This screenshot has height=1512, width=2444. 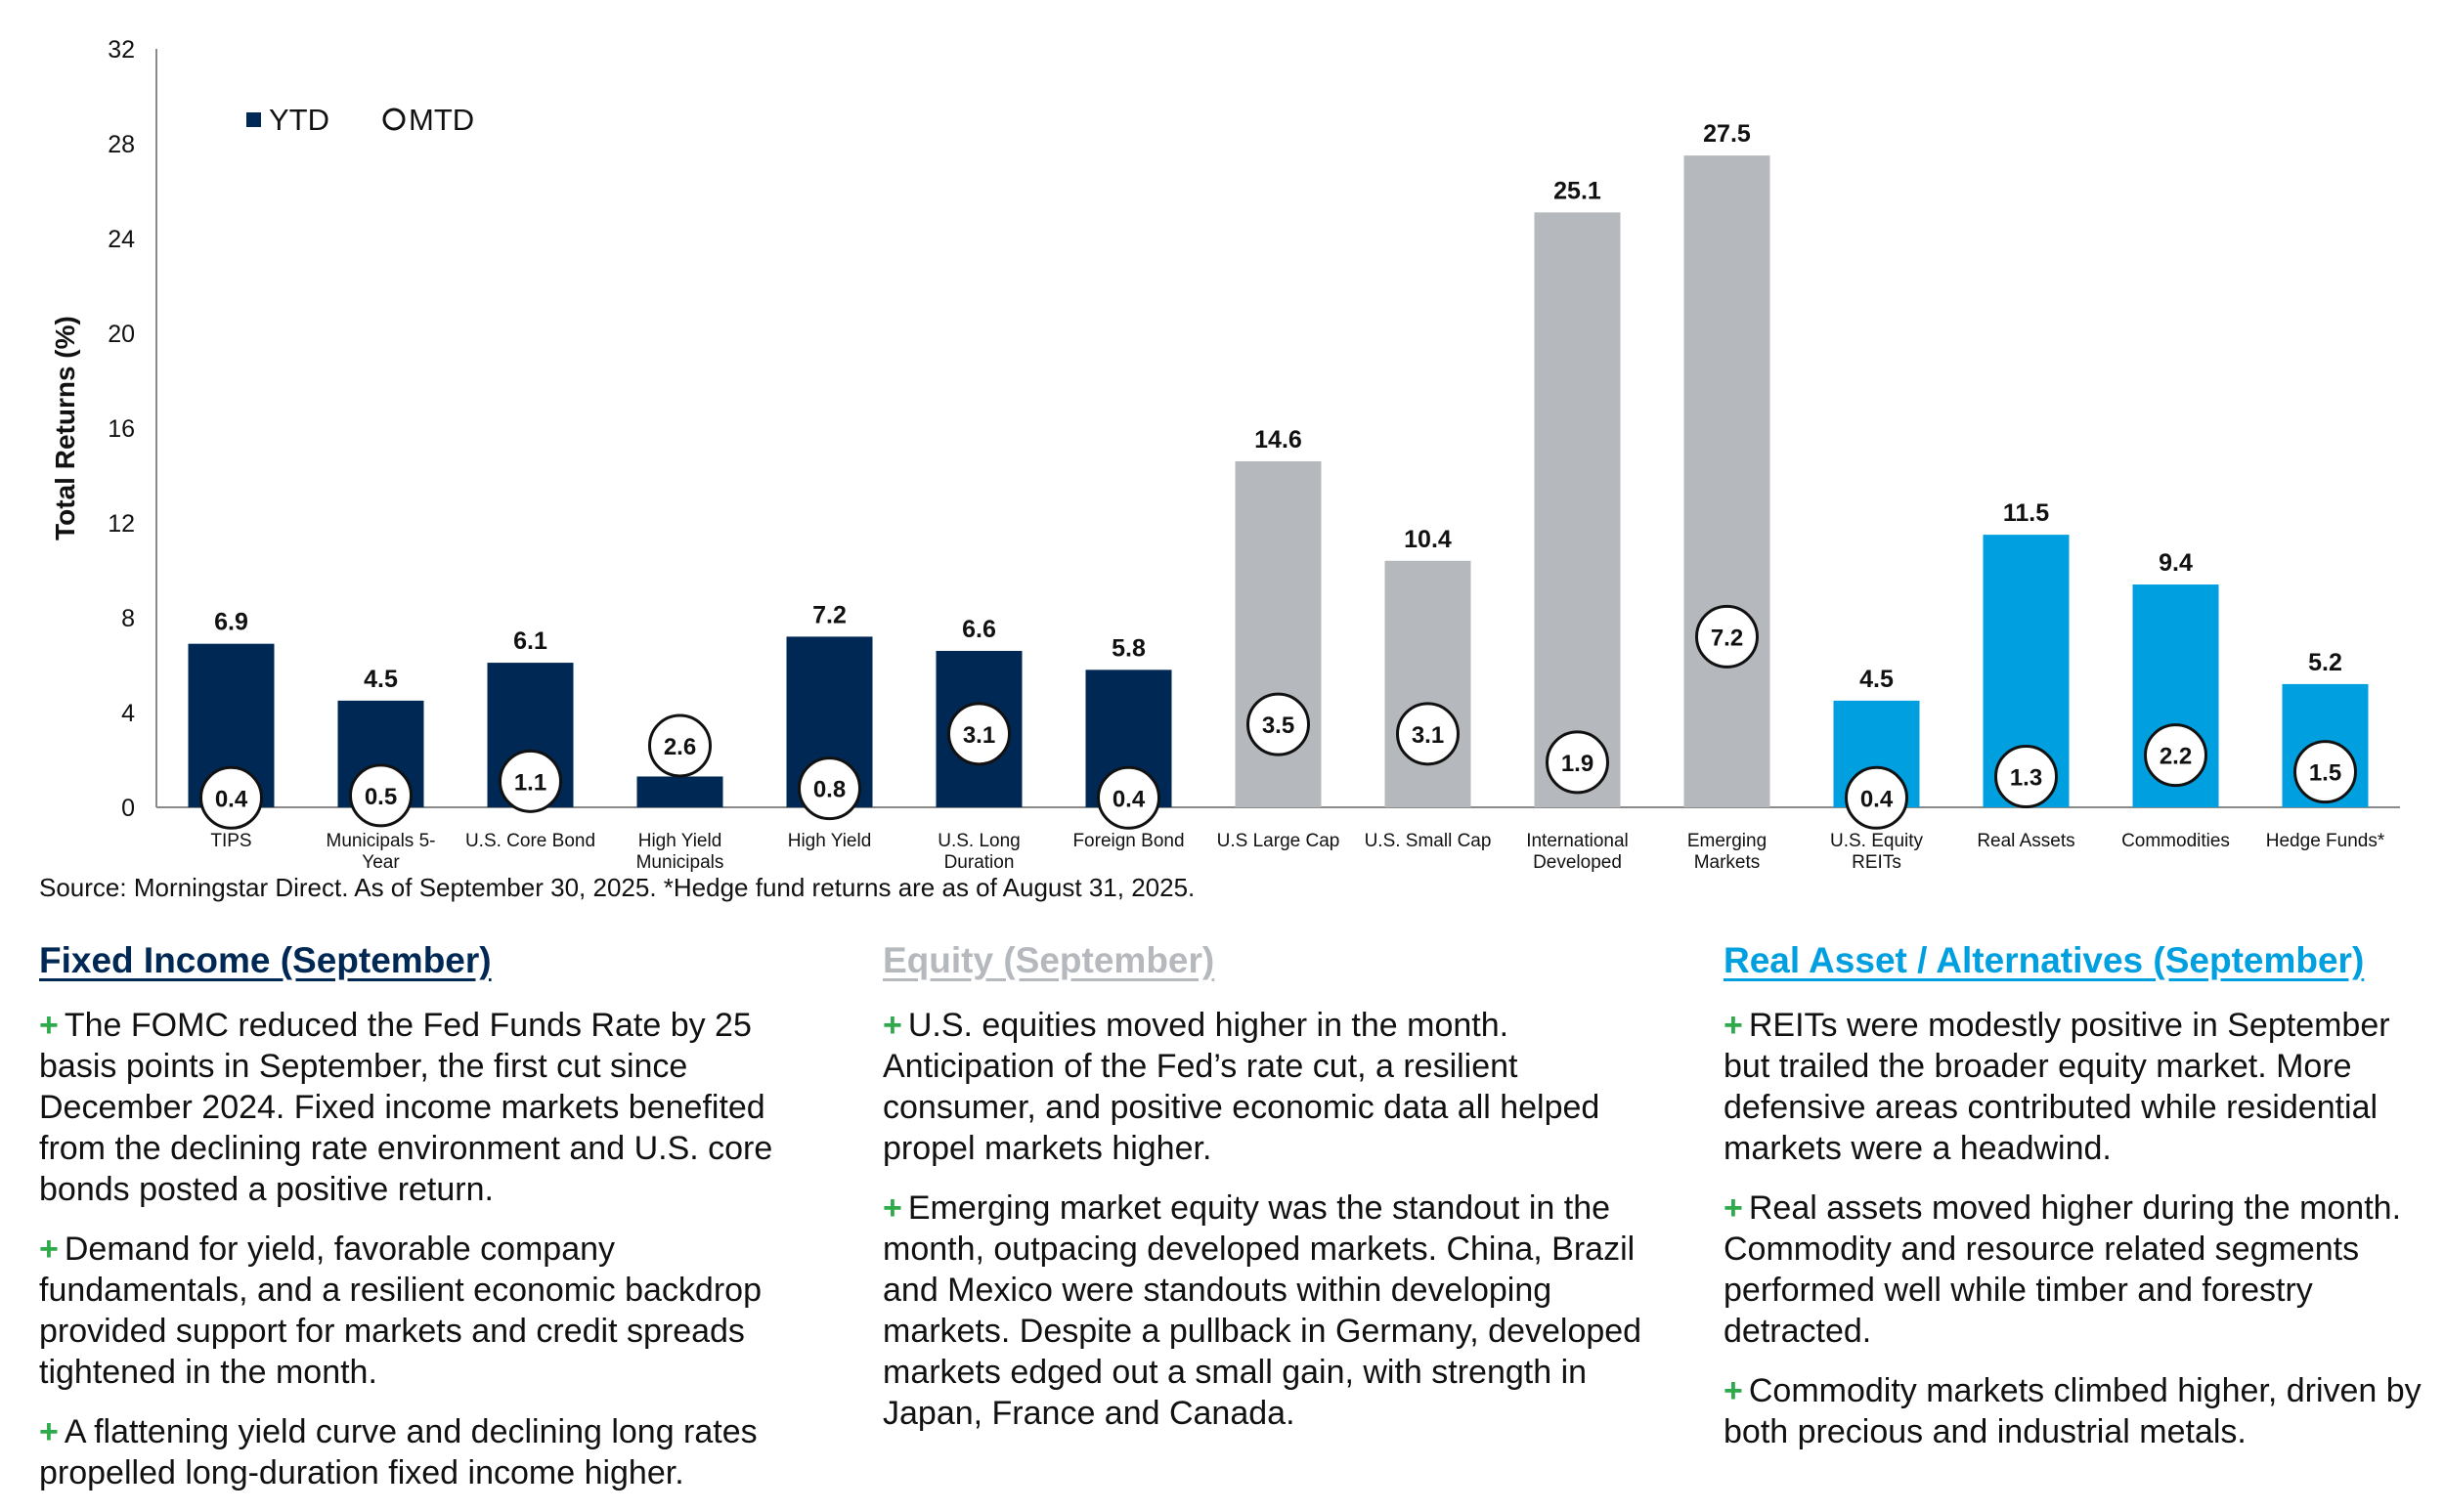 I want to click on y-tick-label: 20, so click(x=121, y=334).